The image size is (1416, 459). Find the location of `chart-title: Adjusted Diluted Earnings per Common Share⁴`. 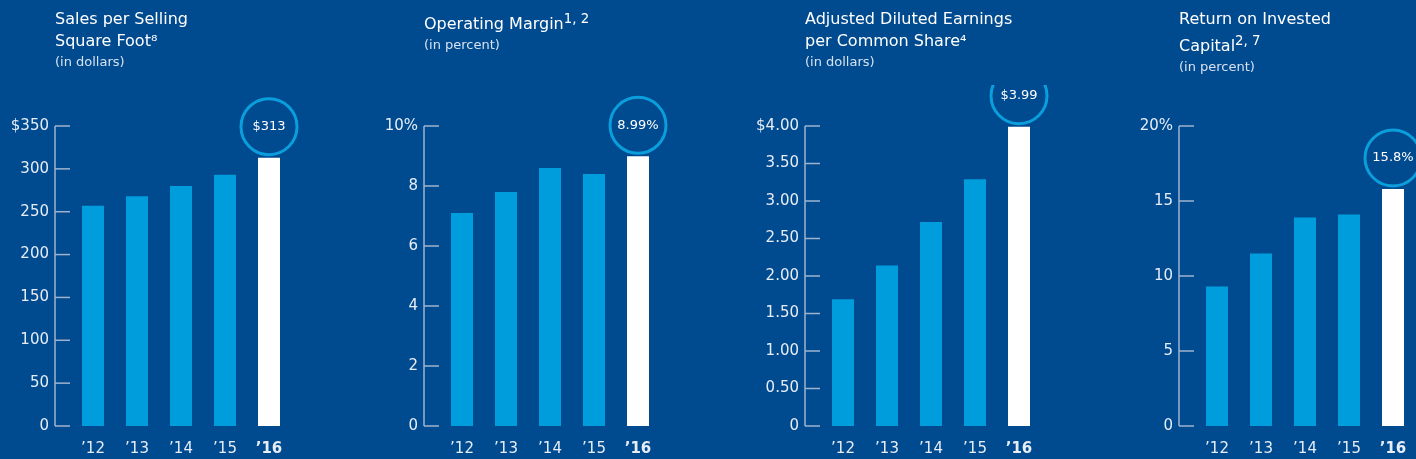

chart-title: Adjusted Diluted Earnings per Common Share⁴ is located at coordinates (909, 30).